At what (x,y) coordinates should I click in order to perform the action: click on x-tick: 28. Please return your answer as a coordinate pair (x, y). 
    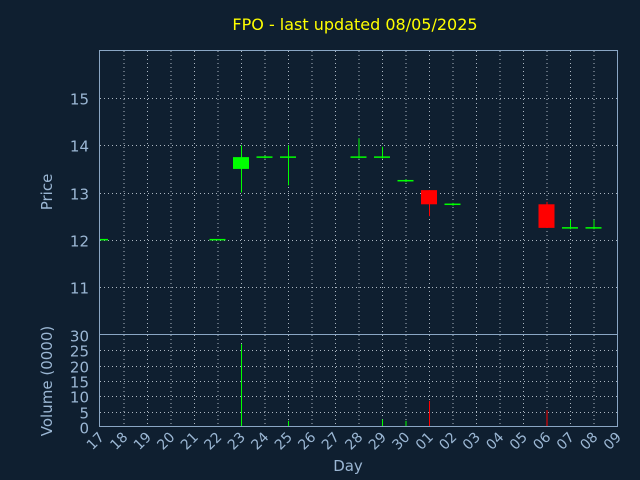
    Looking at the image, I should click on (354, 442).